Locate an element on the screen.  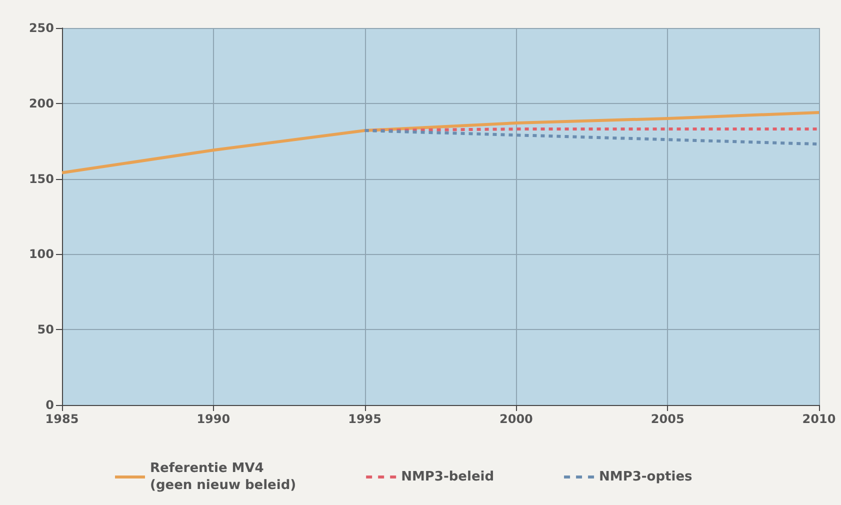
y-tick-label: 250 is located at coordinates (41, 28).